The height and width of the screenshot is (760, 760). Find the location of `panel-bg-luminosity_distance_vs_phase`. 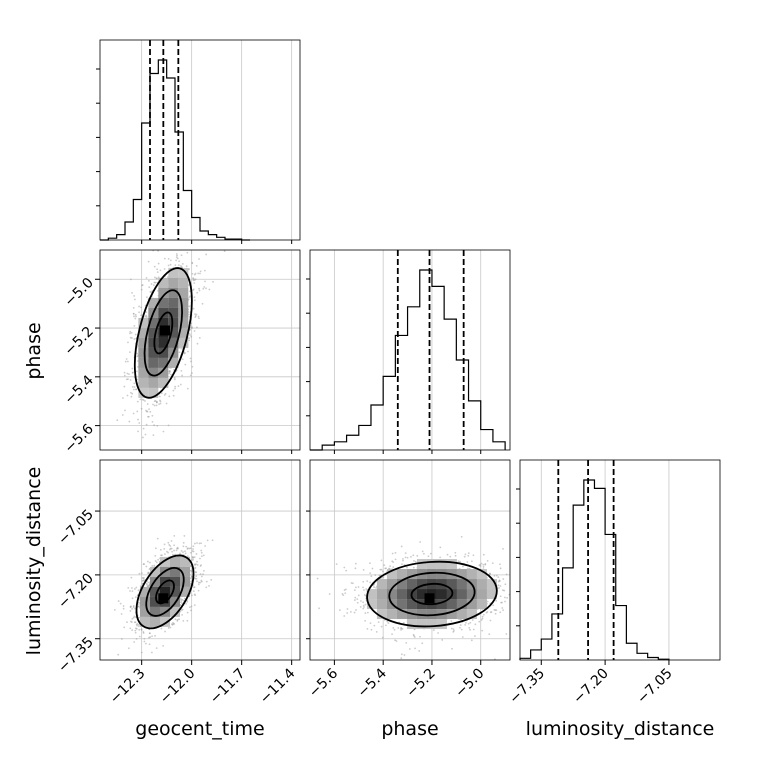

panel-bg-luminosity_distance_vs_phase is located at coordinates (410, 560).